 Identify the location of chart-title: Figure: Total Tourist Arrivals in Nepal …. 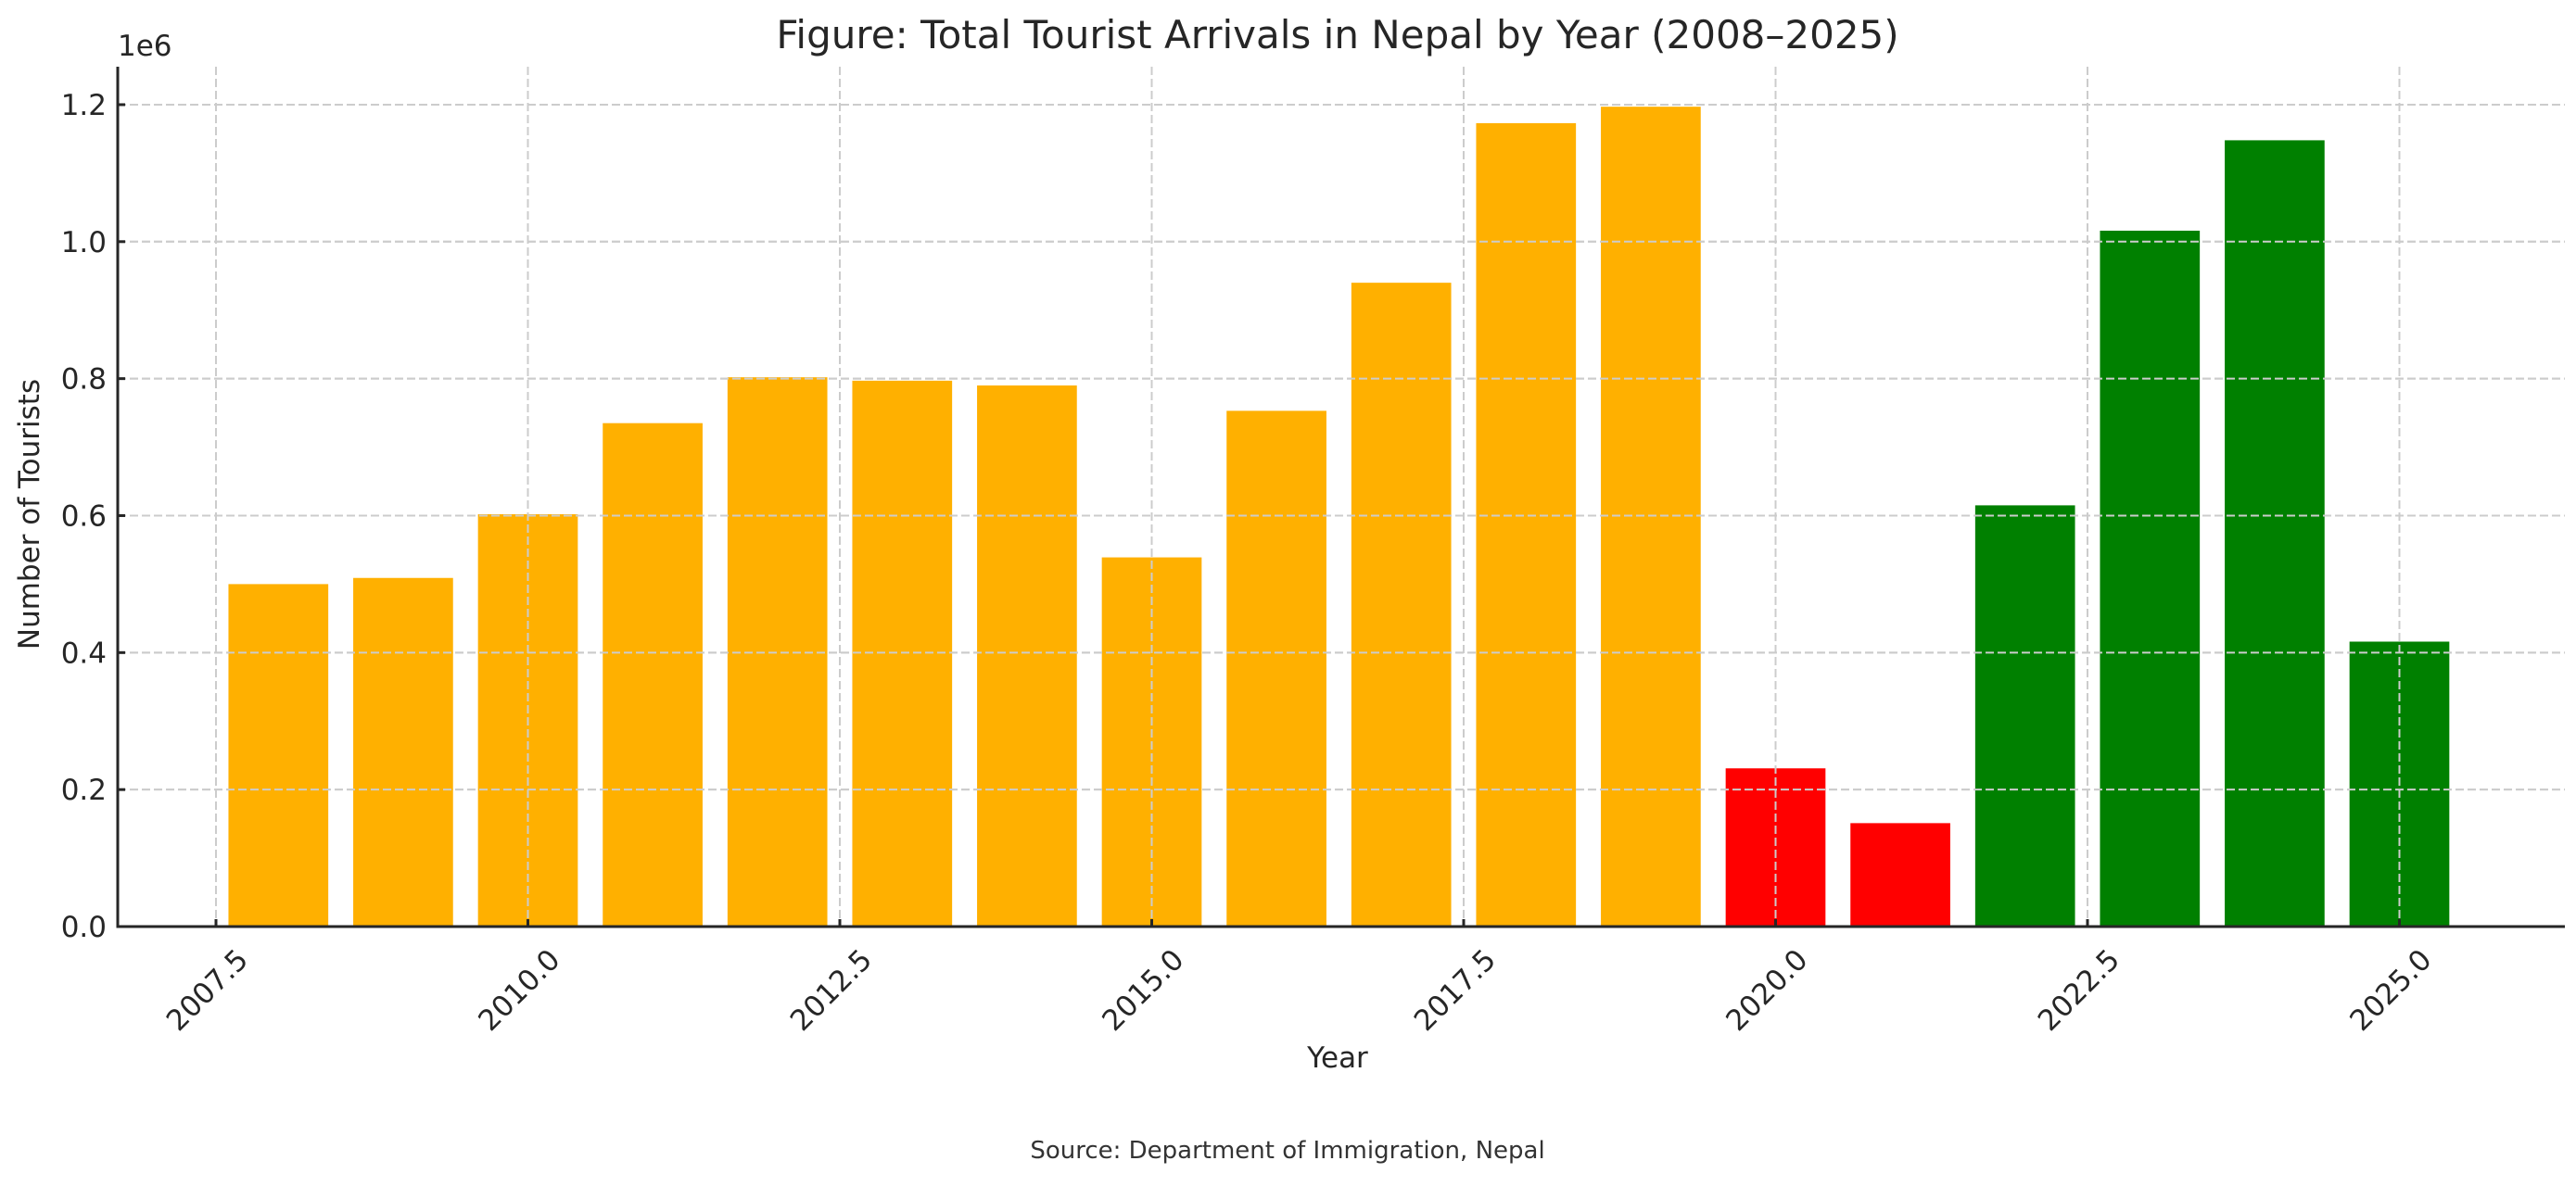
(1337, 34).